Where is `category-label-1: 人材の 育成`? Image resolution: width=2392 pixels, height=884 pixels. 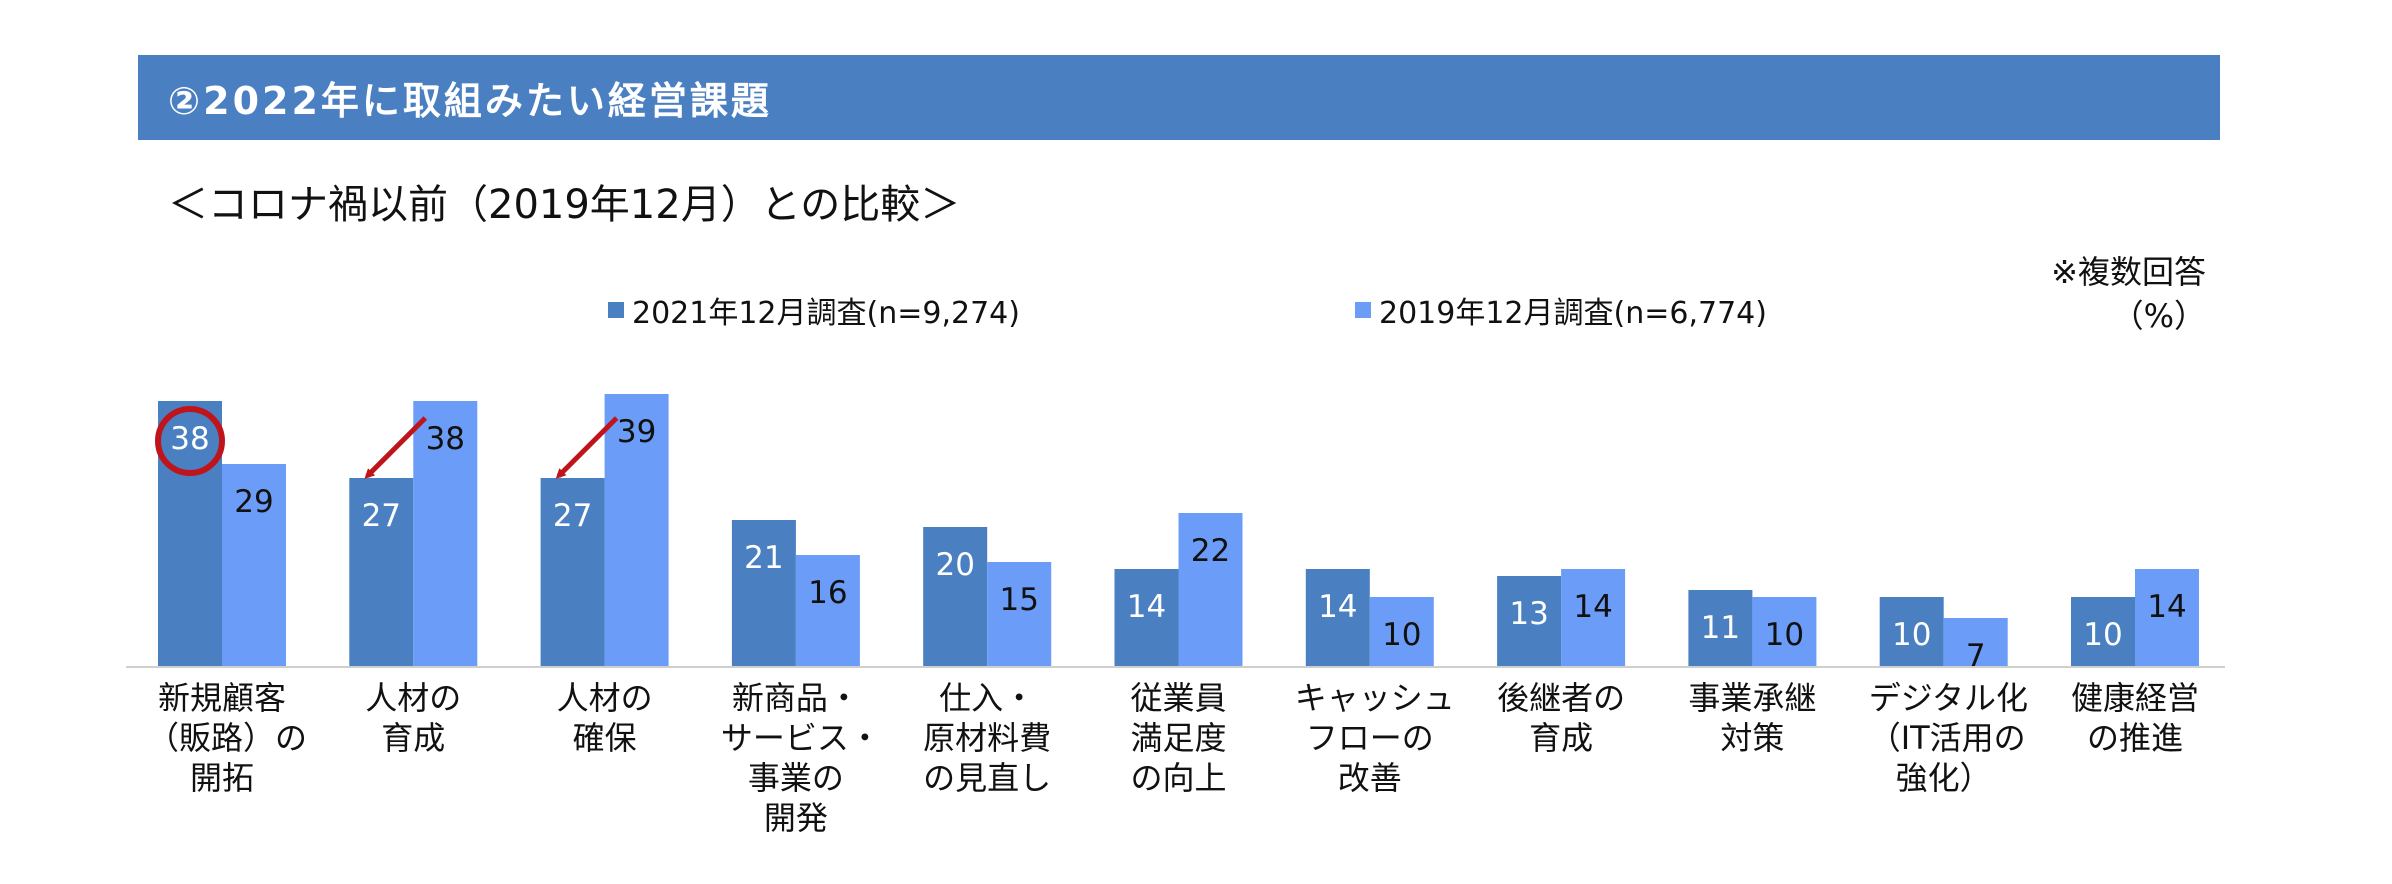
category-label-1: 人材の 育成 is located at coordinates (413, 718).